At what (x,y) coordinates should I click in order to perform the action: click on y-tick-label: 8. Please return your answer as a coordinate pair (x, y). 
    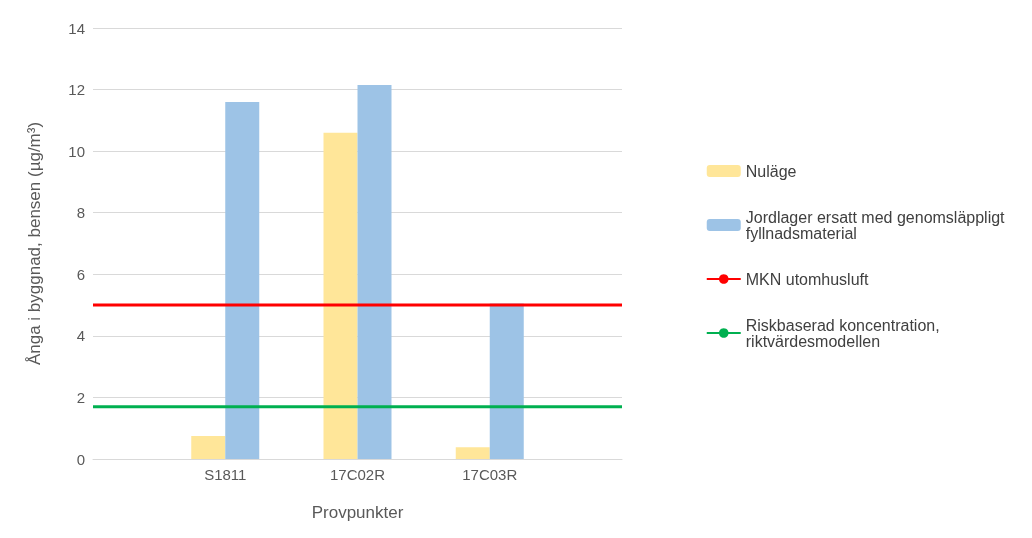
    Looking at the image, I should click on (80, 213).